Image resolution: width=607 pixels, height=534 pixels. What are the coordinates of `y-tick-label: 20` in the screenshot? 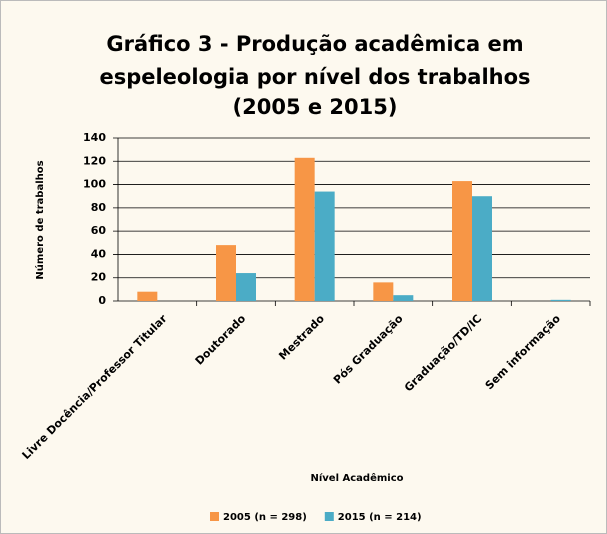 It's located at (99, 277).